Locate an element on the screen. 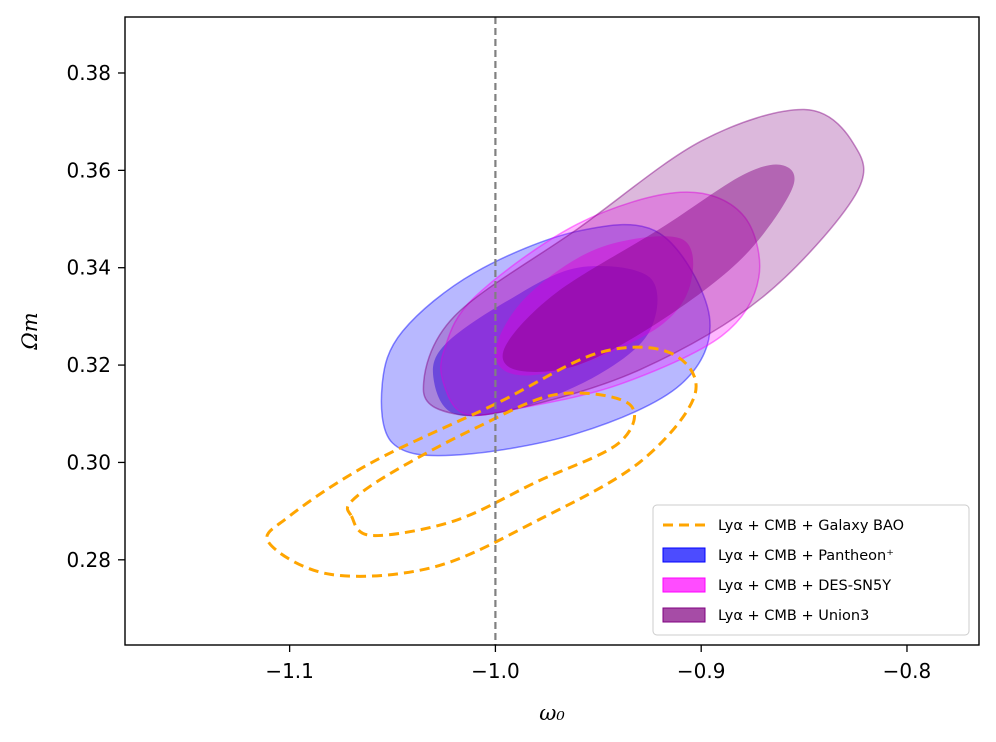 This screenshot has height=742, width=996. ly-cmb-des-sn5y-contour-1sigma is located at coordinates (594, 306).